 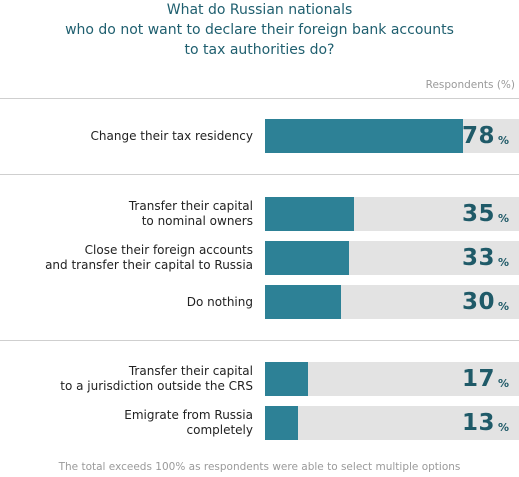 I want to click on data-label: 78%, so click(x=485, y=136).